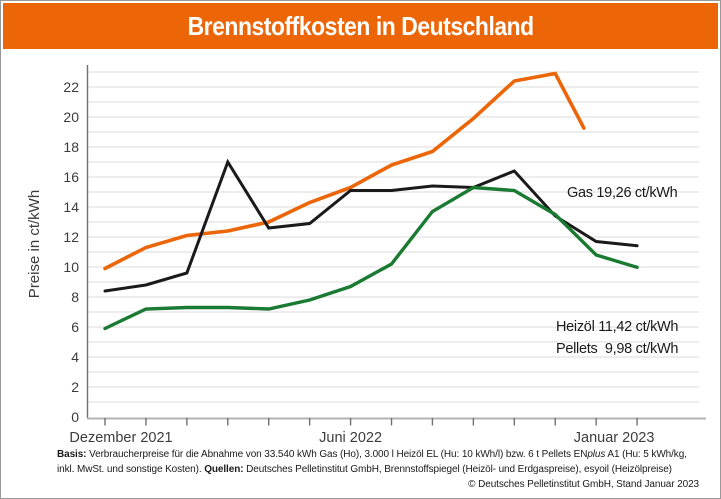 The height and width of the screenshot is (499, 721). What do you see at coordinates (120, 438) in the screenshot?
I see `x-tick-label: Dezember 2021` at bounding box center [120, 438].